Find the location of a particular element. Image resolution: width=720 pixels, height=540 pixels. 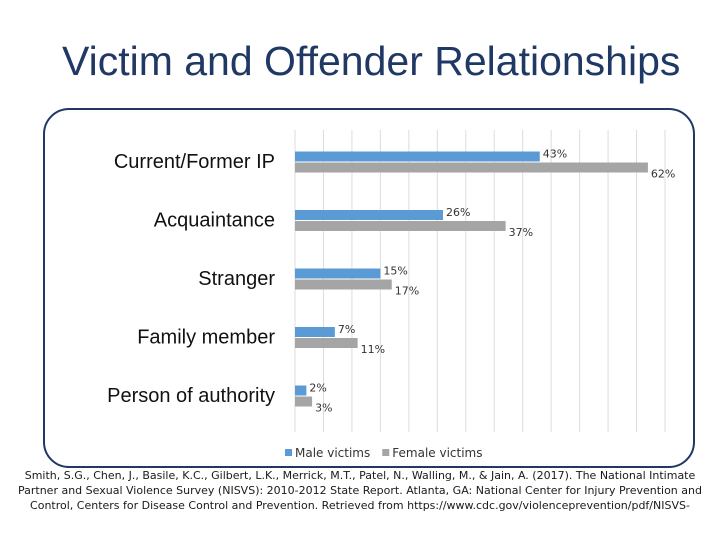

bar-value-label: 43% is located at coordinates (555, 154).